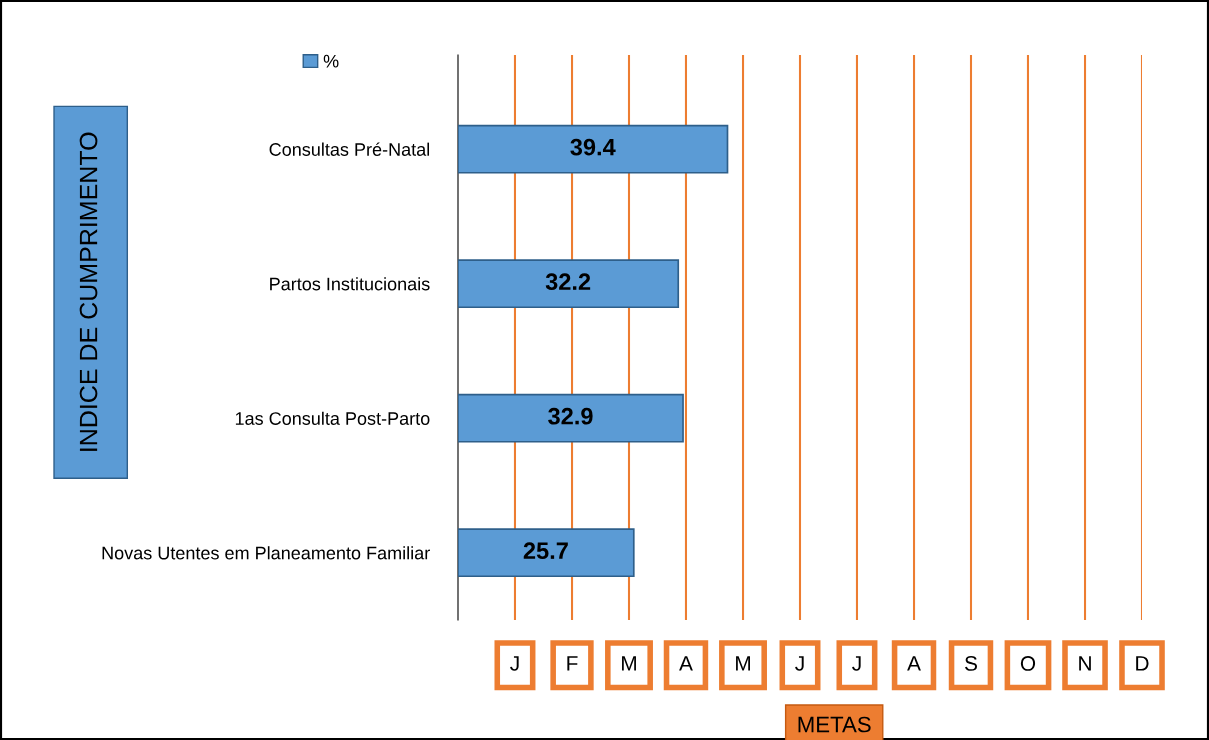 This screenshot has height=740, width=1209. Describe the element at coordinates (572, 663) in the screenshot. I see `ref-line-label: F` at that location.